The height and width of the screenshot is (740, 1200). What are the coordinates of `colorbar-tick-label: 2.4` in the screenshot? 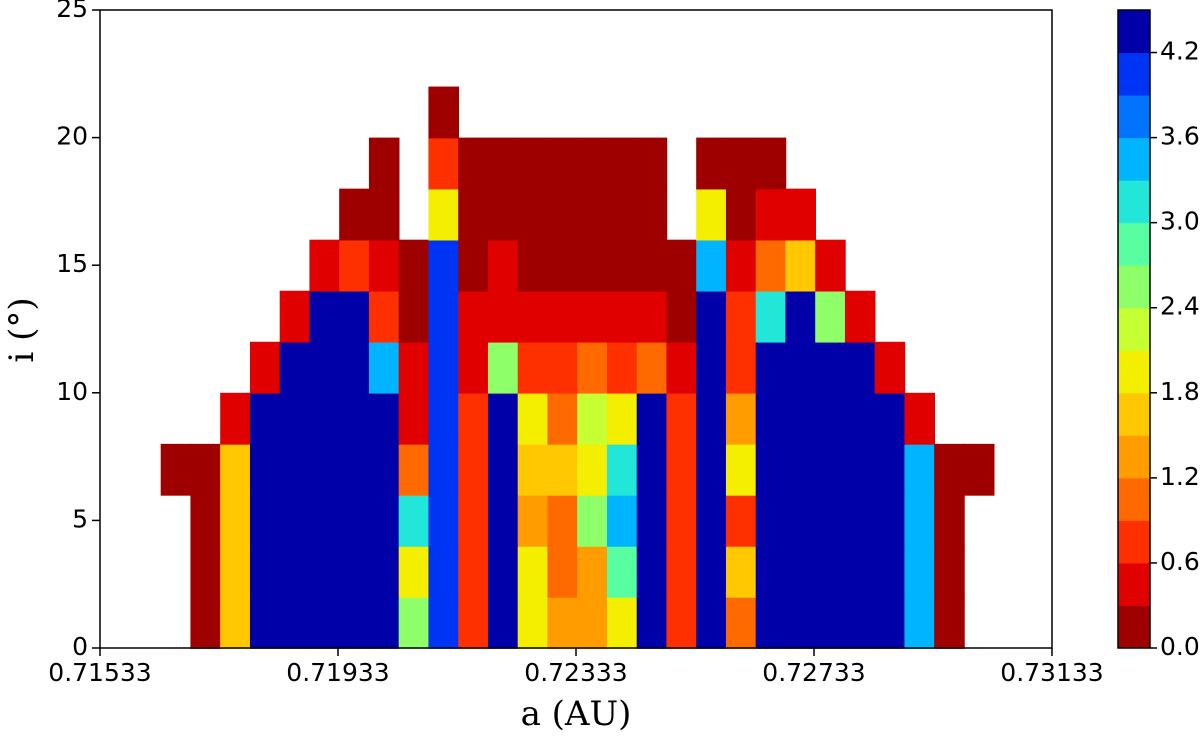 It's located at (1180, 306).